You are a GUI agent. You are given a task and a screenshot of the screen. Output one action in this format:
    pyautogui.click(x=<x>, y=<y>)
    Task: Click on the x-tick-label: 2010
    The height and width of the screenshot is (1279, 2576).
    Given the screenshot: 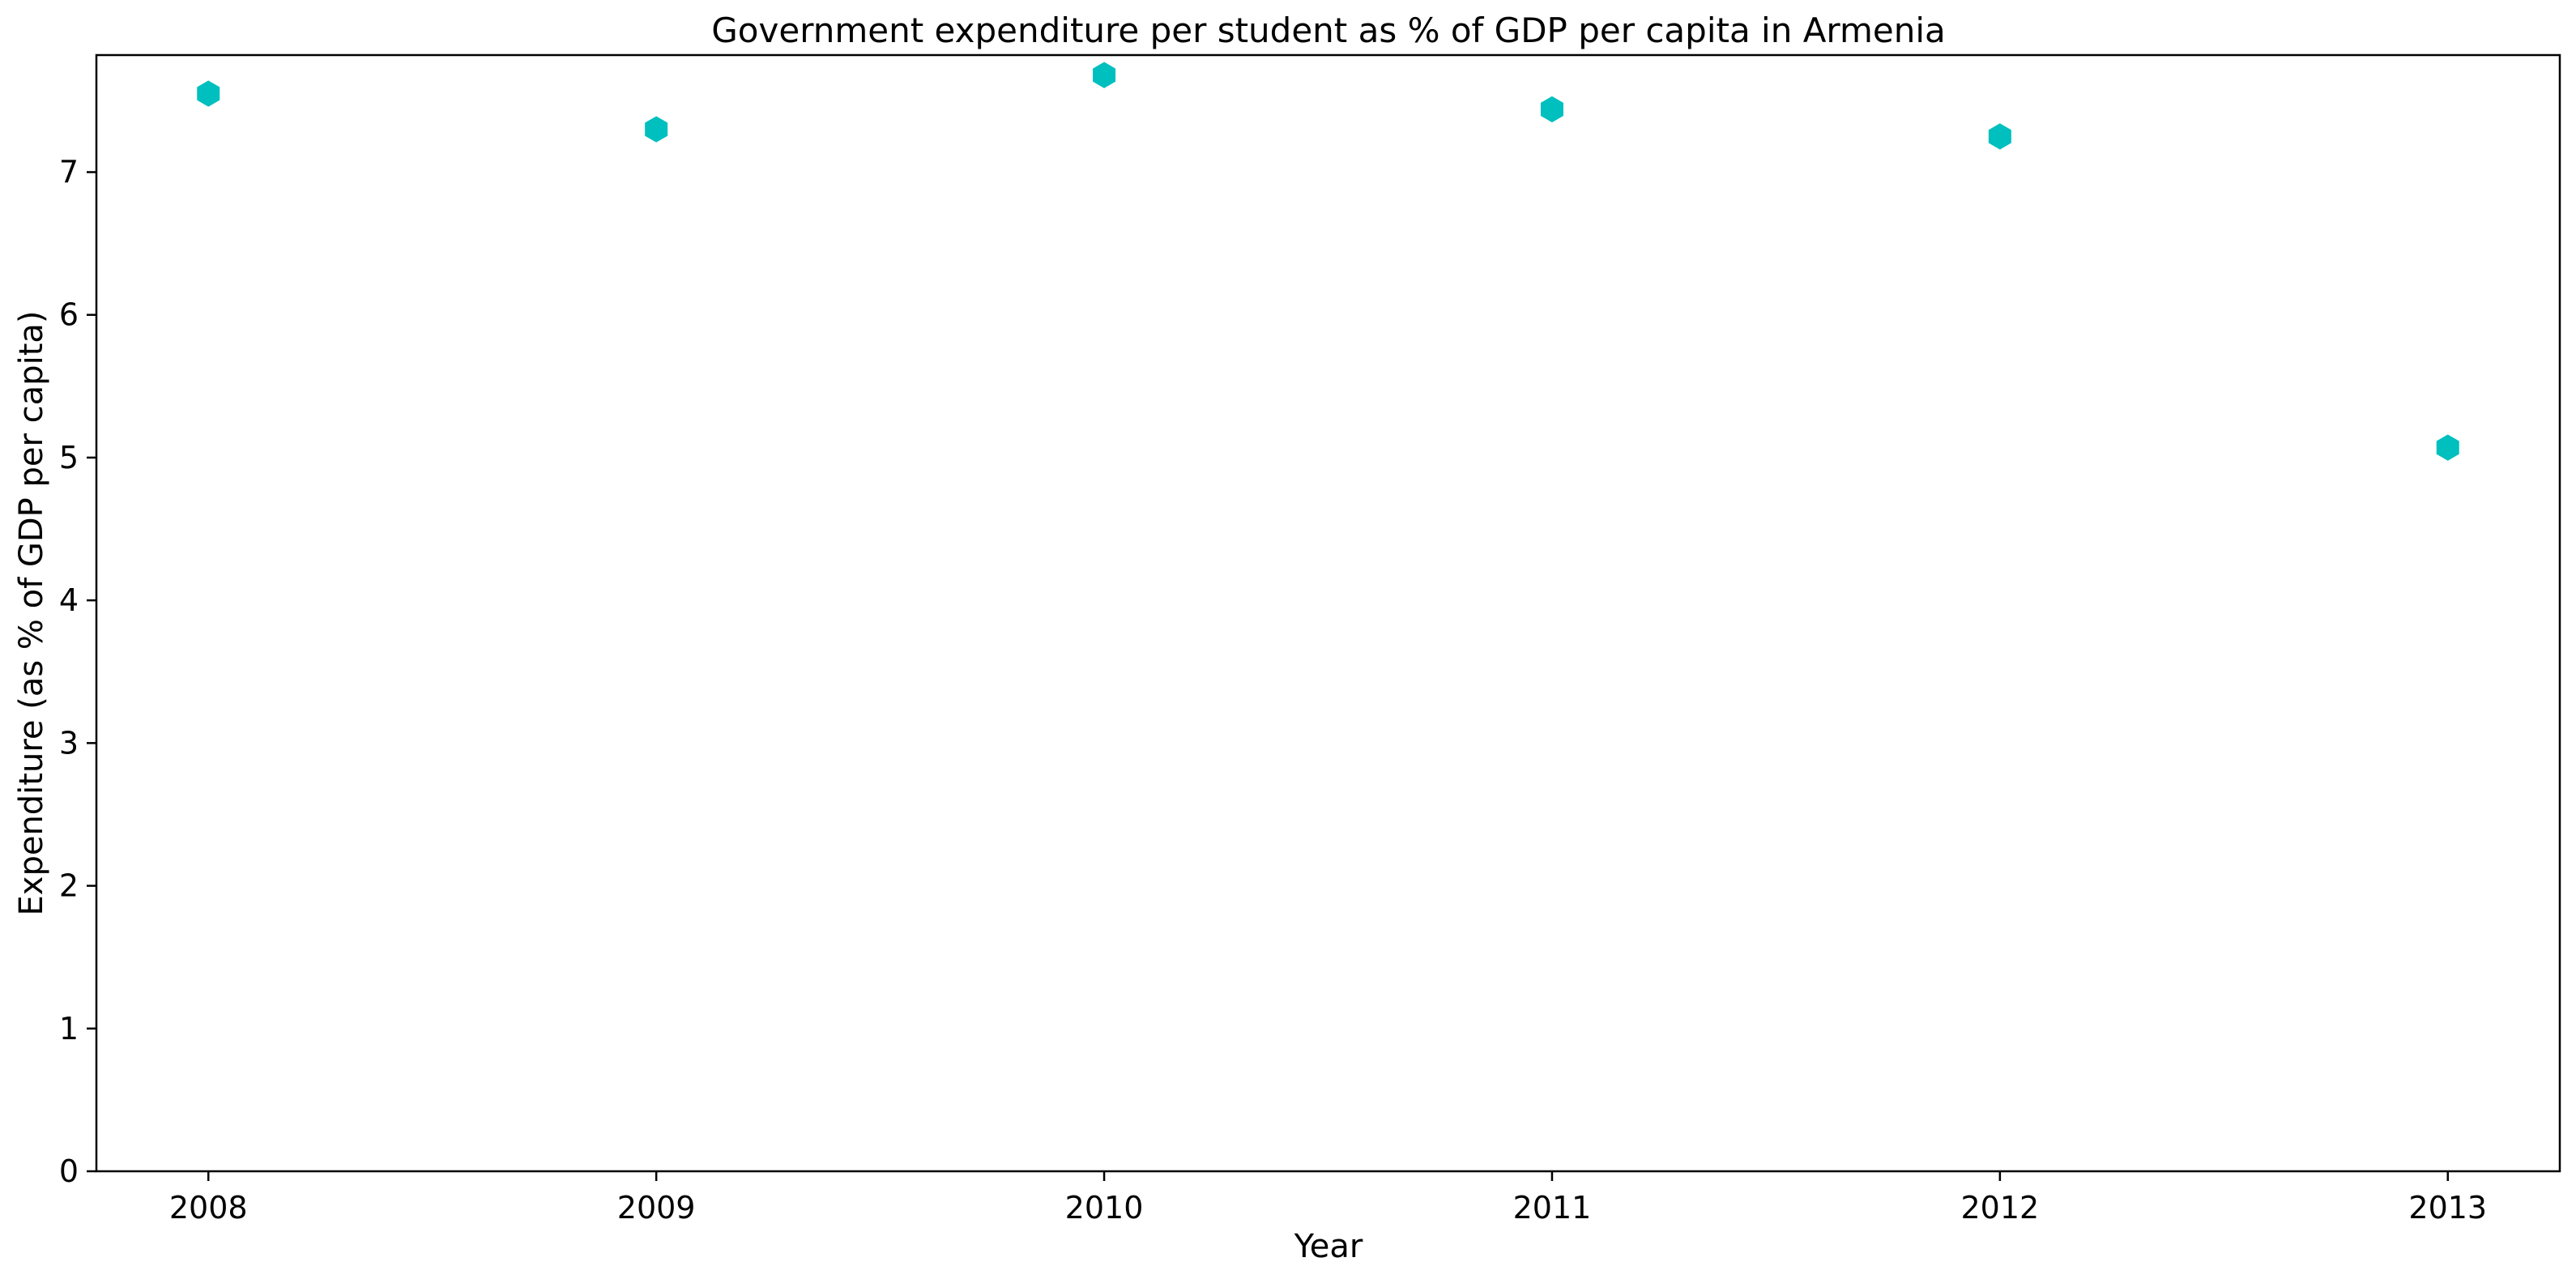 What is the action you would take?
    pyautogui.click(x=1104, y=1208)
    